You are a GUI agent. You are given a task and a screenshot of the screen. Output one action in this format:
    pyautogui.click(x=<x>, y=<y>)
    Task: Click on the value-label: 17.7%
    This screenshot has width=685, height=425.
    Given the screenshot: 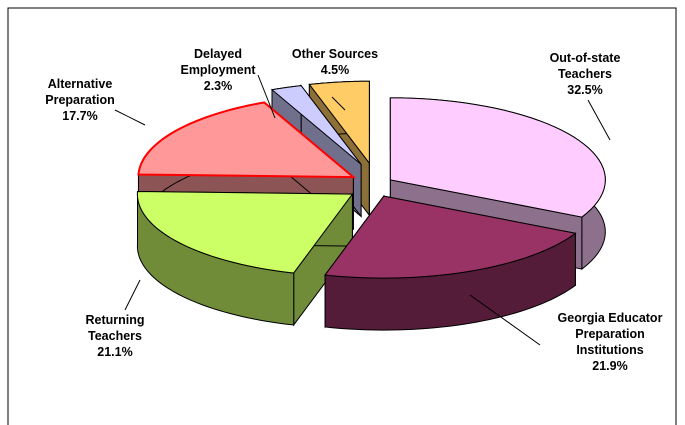 What is the action you would take?
    pyautogui.click(x=80, y=116)
    